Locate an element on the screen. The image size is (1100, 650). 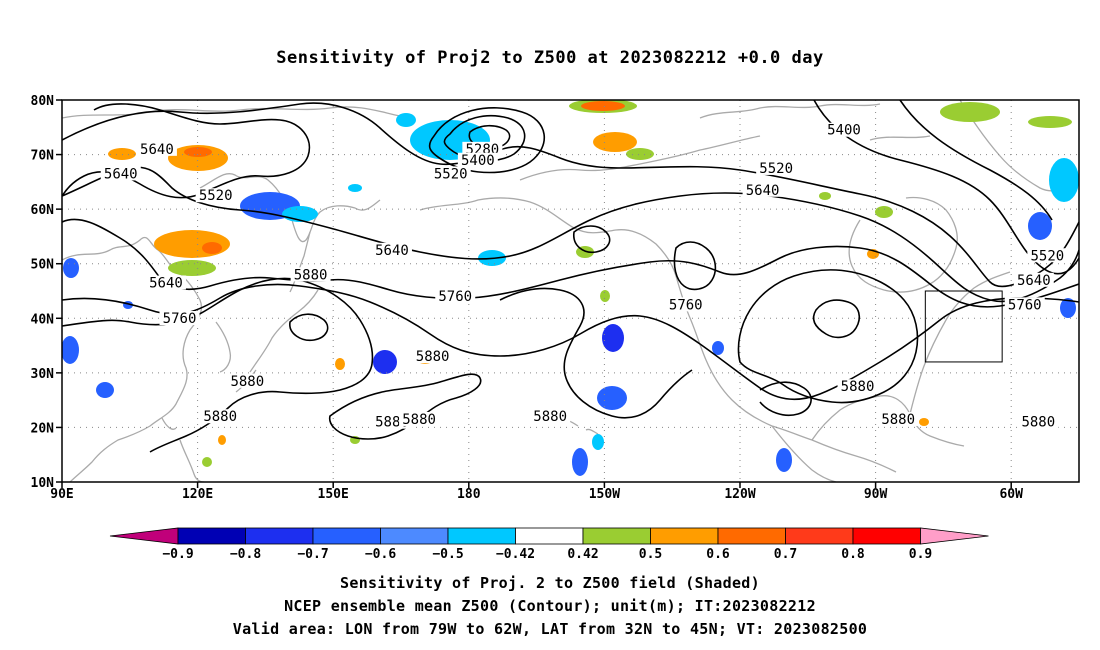
colorbar-label: −0.6 is located at coordinates (380, 554).